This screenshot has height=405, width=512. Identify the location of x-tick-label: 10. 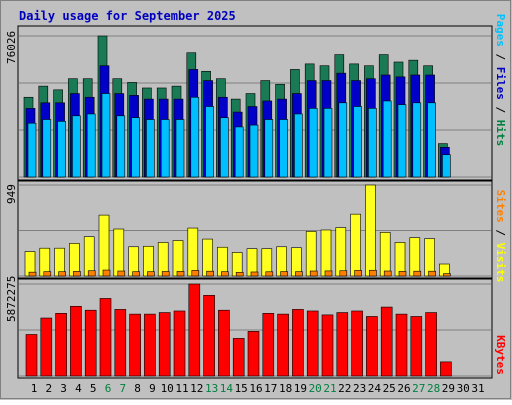
(167, 388).